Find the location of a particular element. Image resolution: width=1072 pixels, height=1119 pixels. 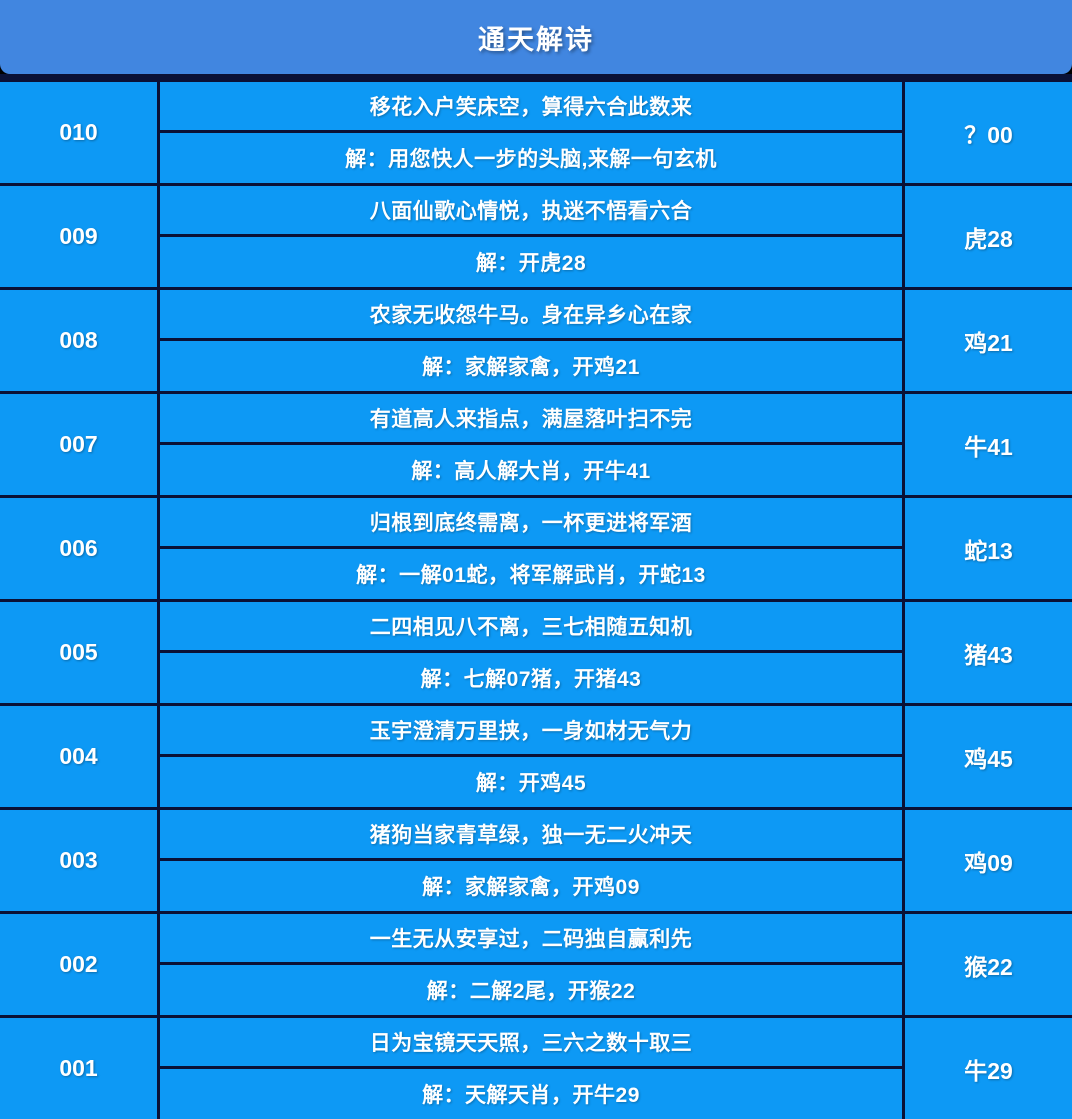

poem-verse-row: 有道高人来指点，满屋落叶扫不完 is located at coordinates (531, 419).